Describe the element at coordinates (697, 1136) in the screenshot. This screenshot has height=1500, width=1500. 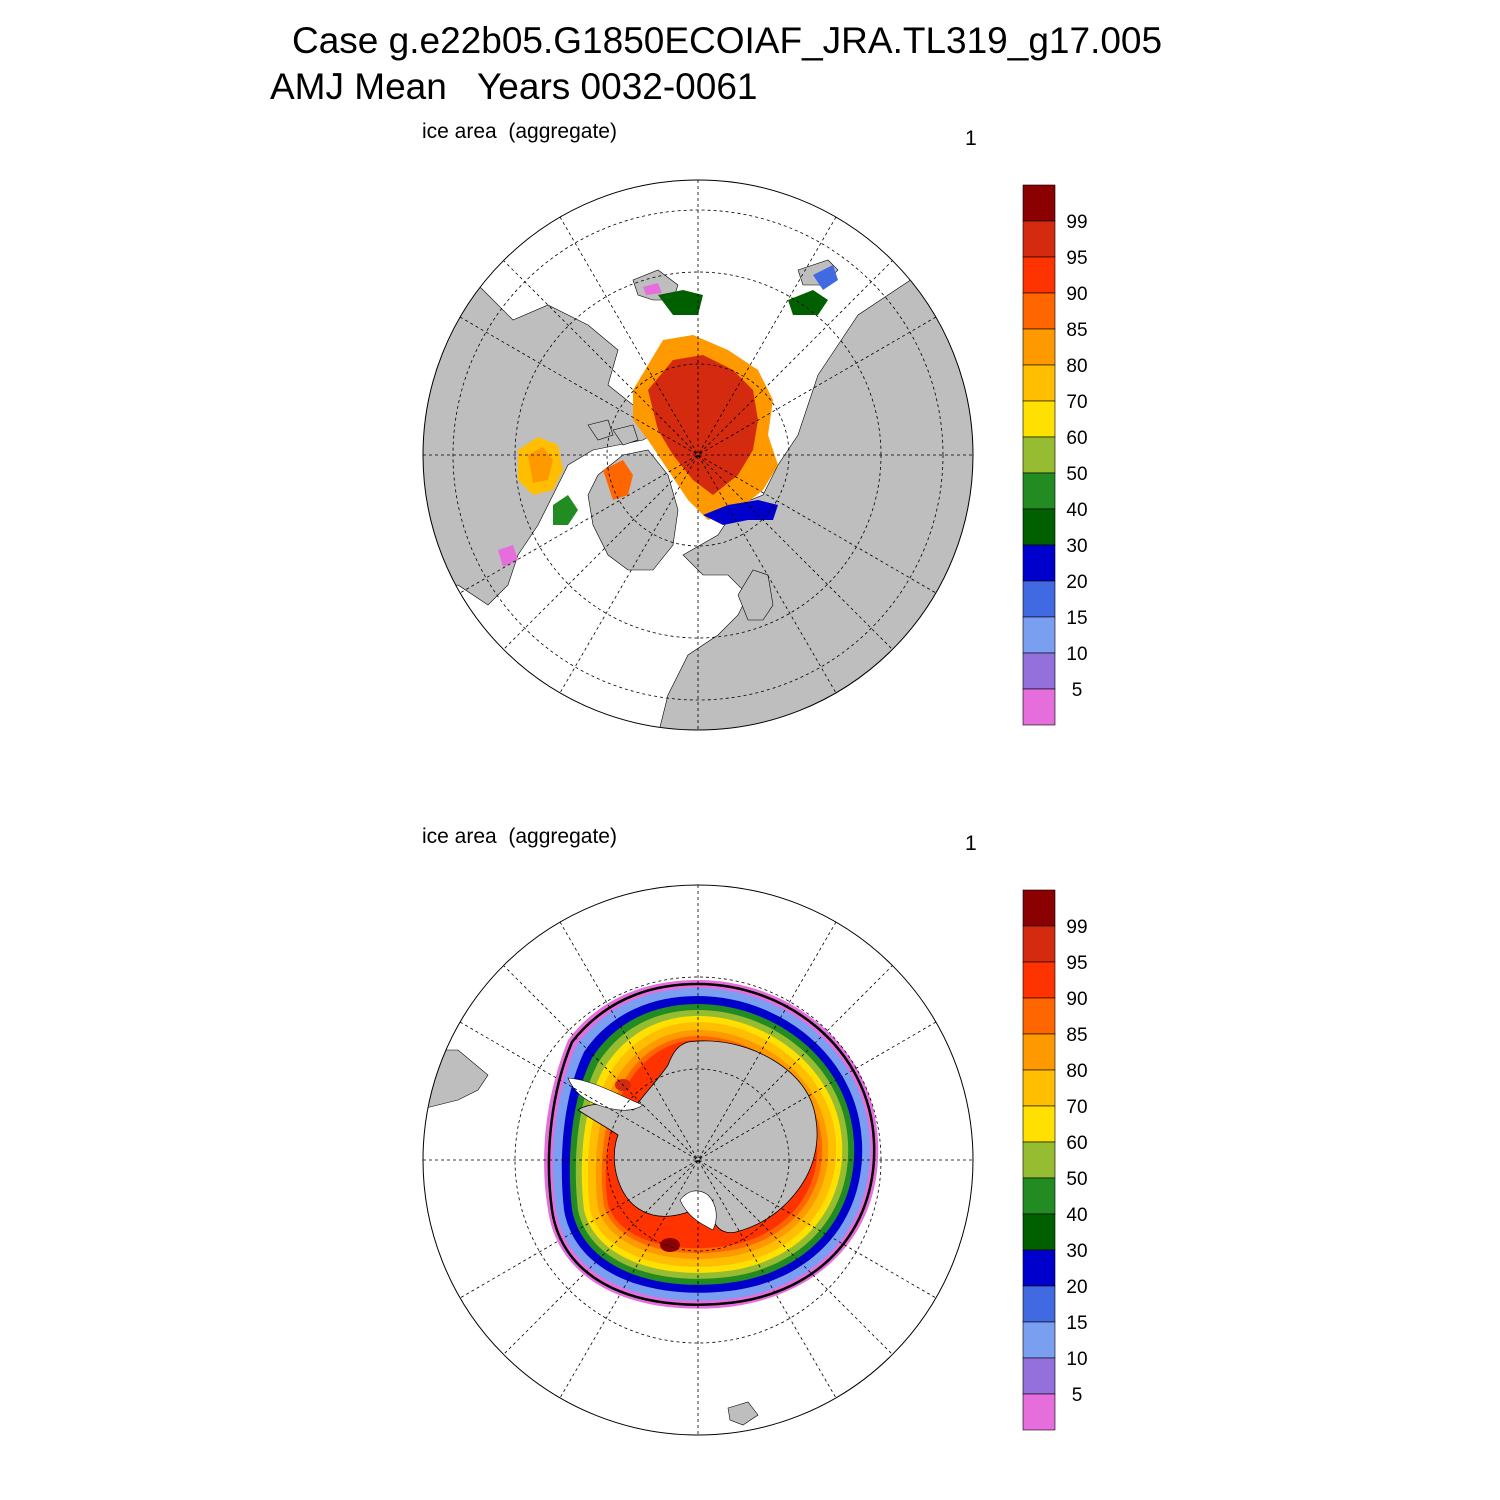
I see `south-land-antarctica` at that location.